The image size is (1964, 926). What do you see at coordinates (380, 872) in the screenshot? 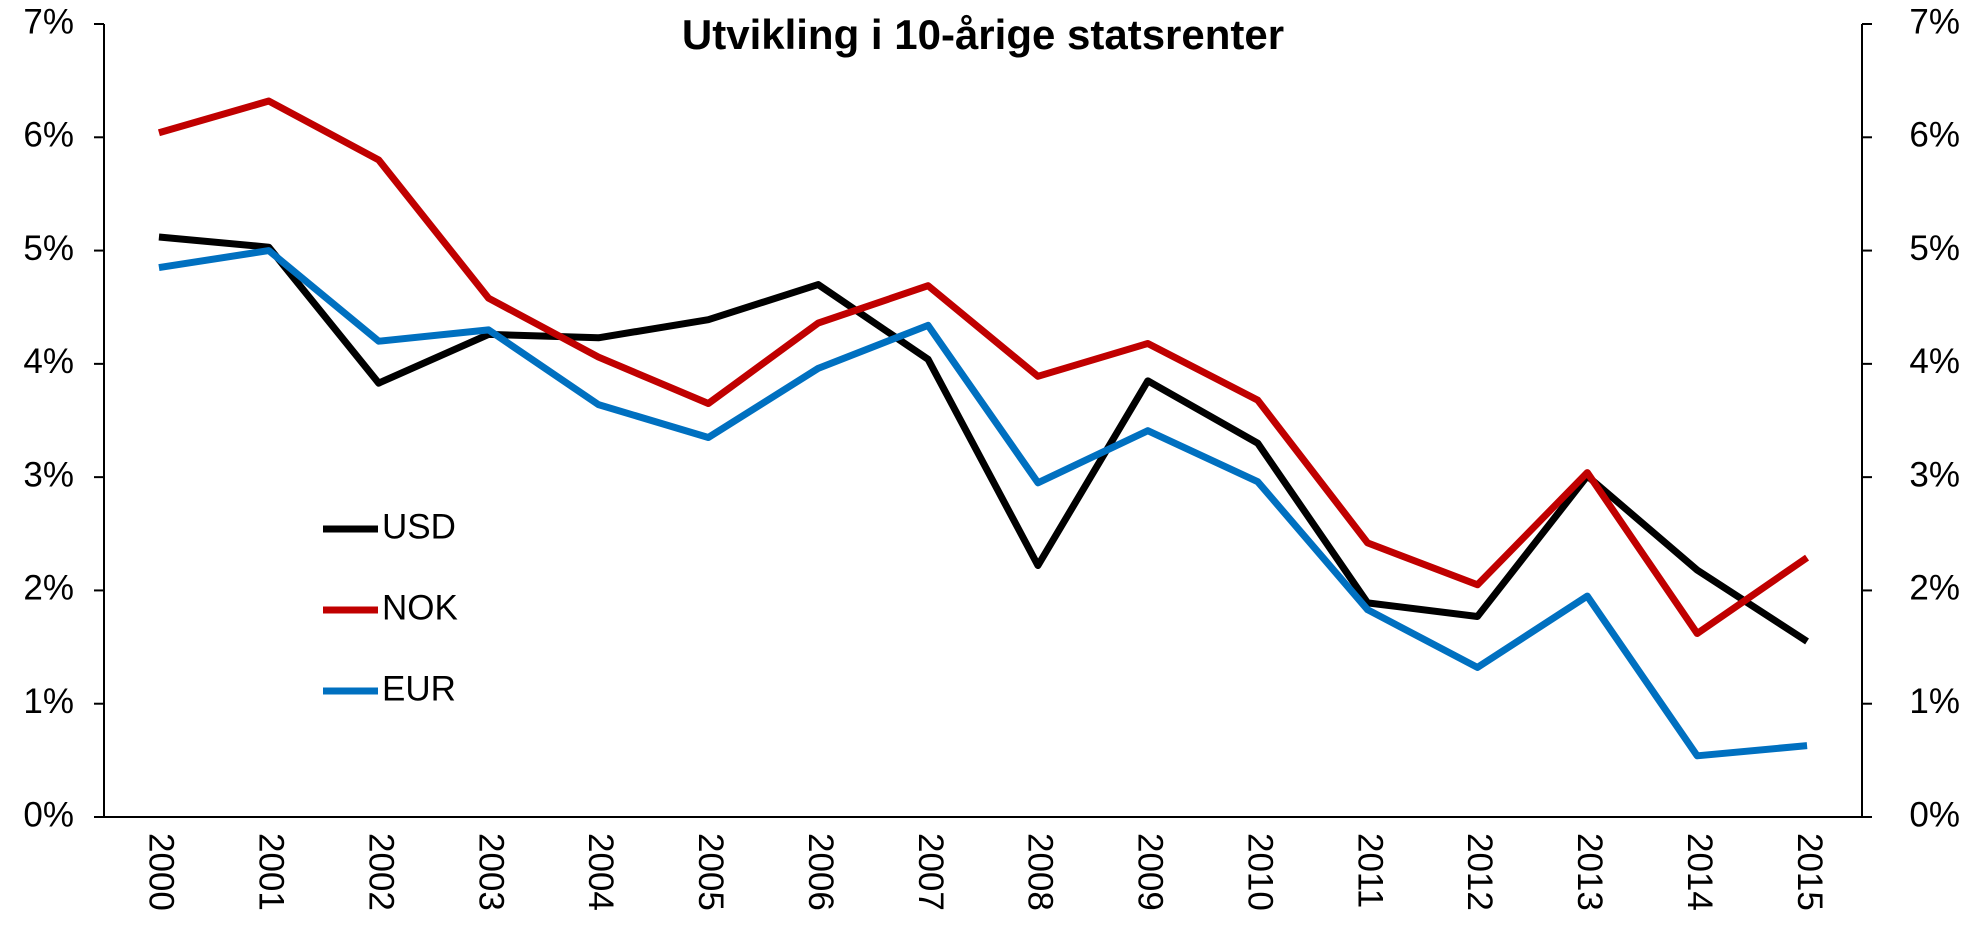
I see `x-tick-label: 2002` at bounding box center [380, 872].